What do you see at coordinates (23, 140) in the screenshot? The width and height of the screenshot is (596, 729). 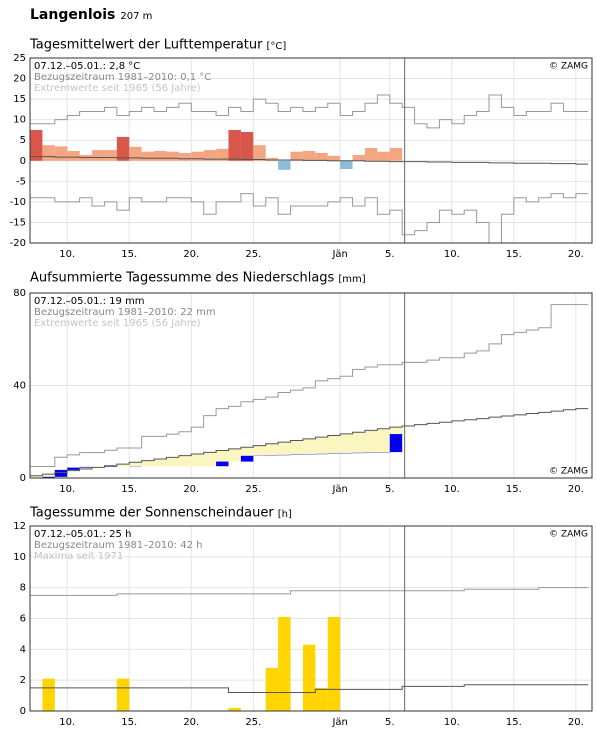 I see `y-tick-label: 5` at bounding box center [23, 140].